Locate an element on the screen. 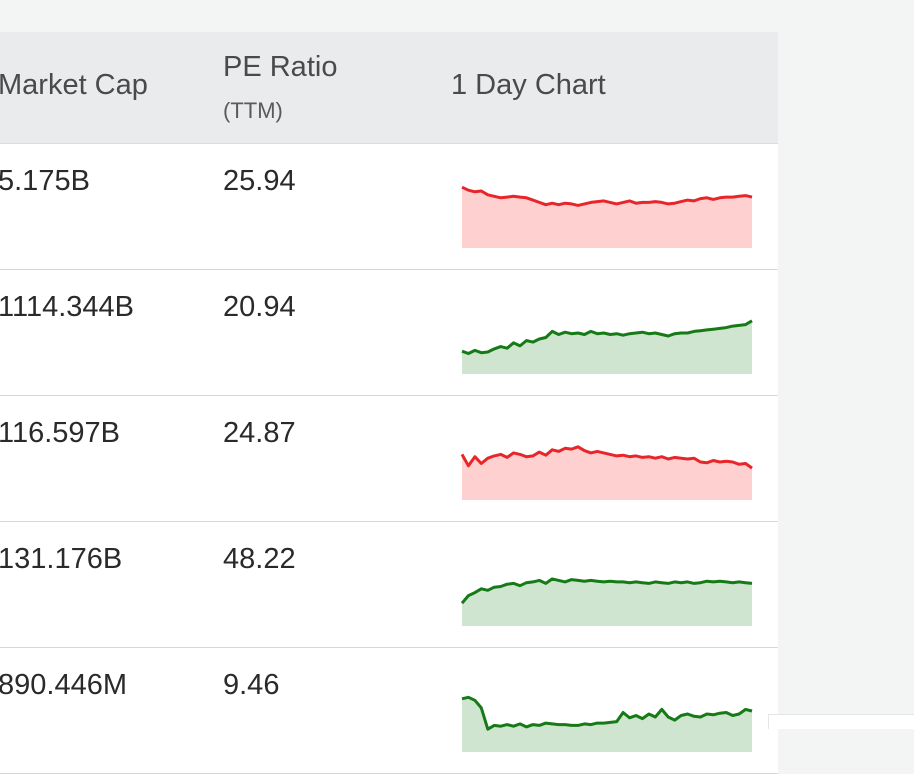 Image resolution: width=914 pixels, height=774 pixels. table-header: Market Cap PE Ratio (TTM) 1 Day Chart is located at coordinates (389, 88).